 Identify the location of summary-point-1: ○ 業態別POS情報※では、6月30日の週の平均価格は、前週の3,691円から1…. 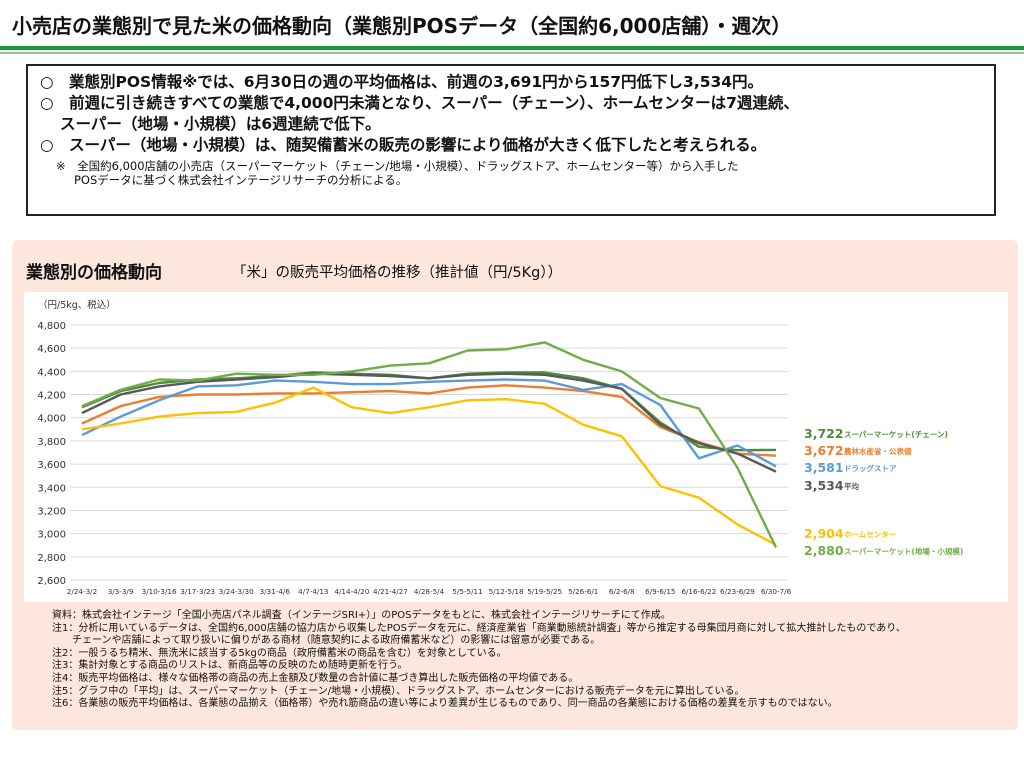
(402, 82).